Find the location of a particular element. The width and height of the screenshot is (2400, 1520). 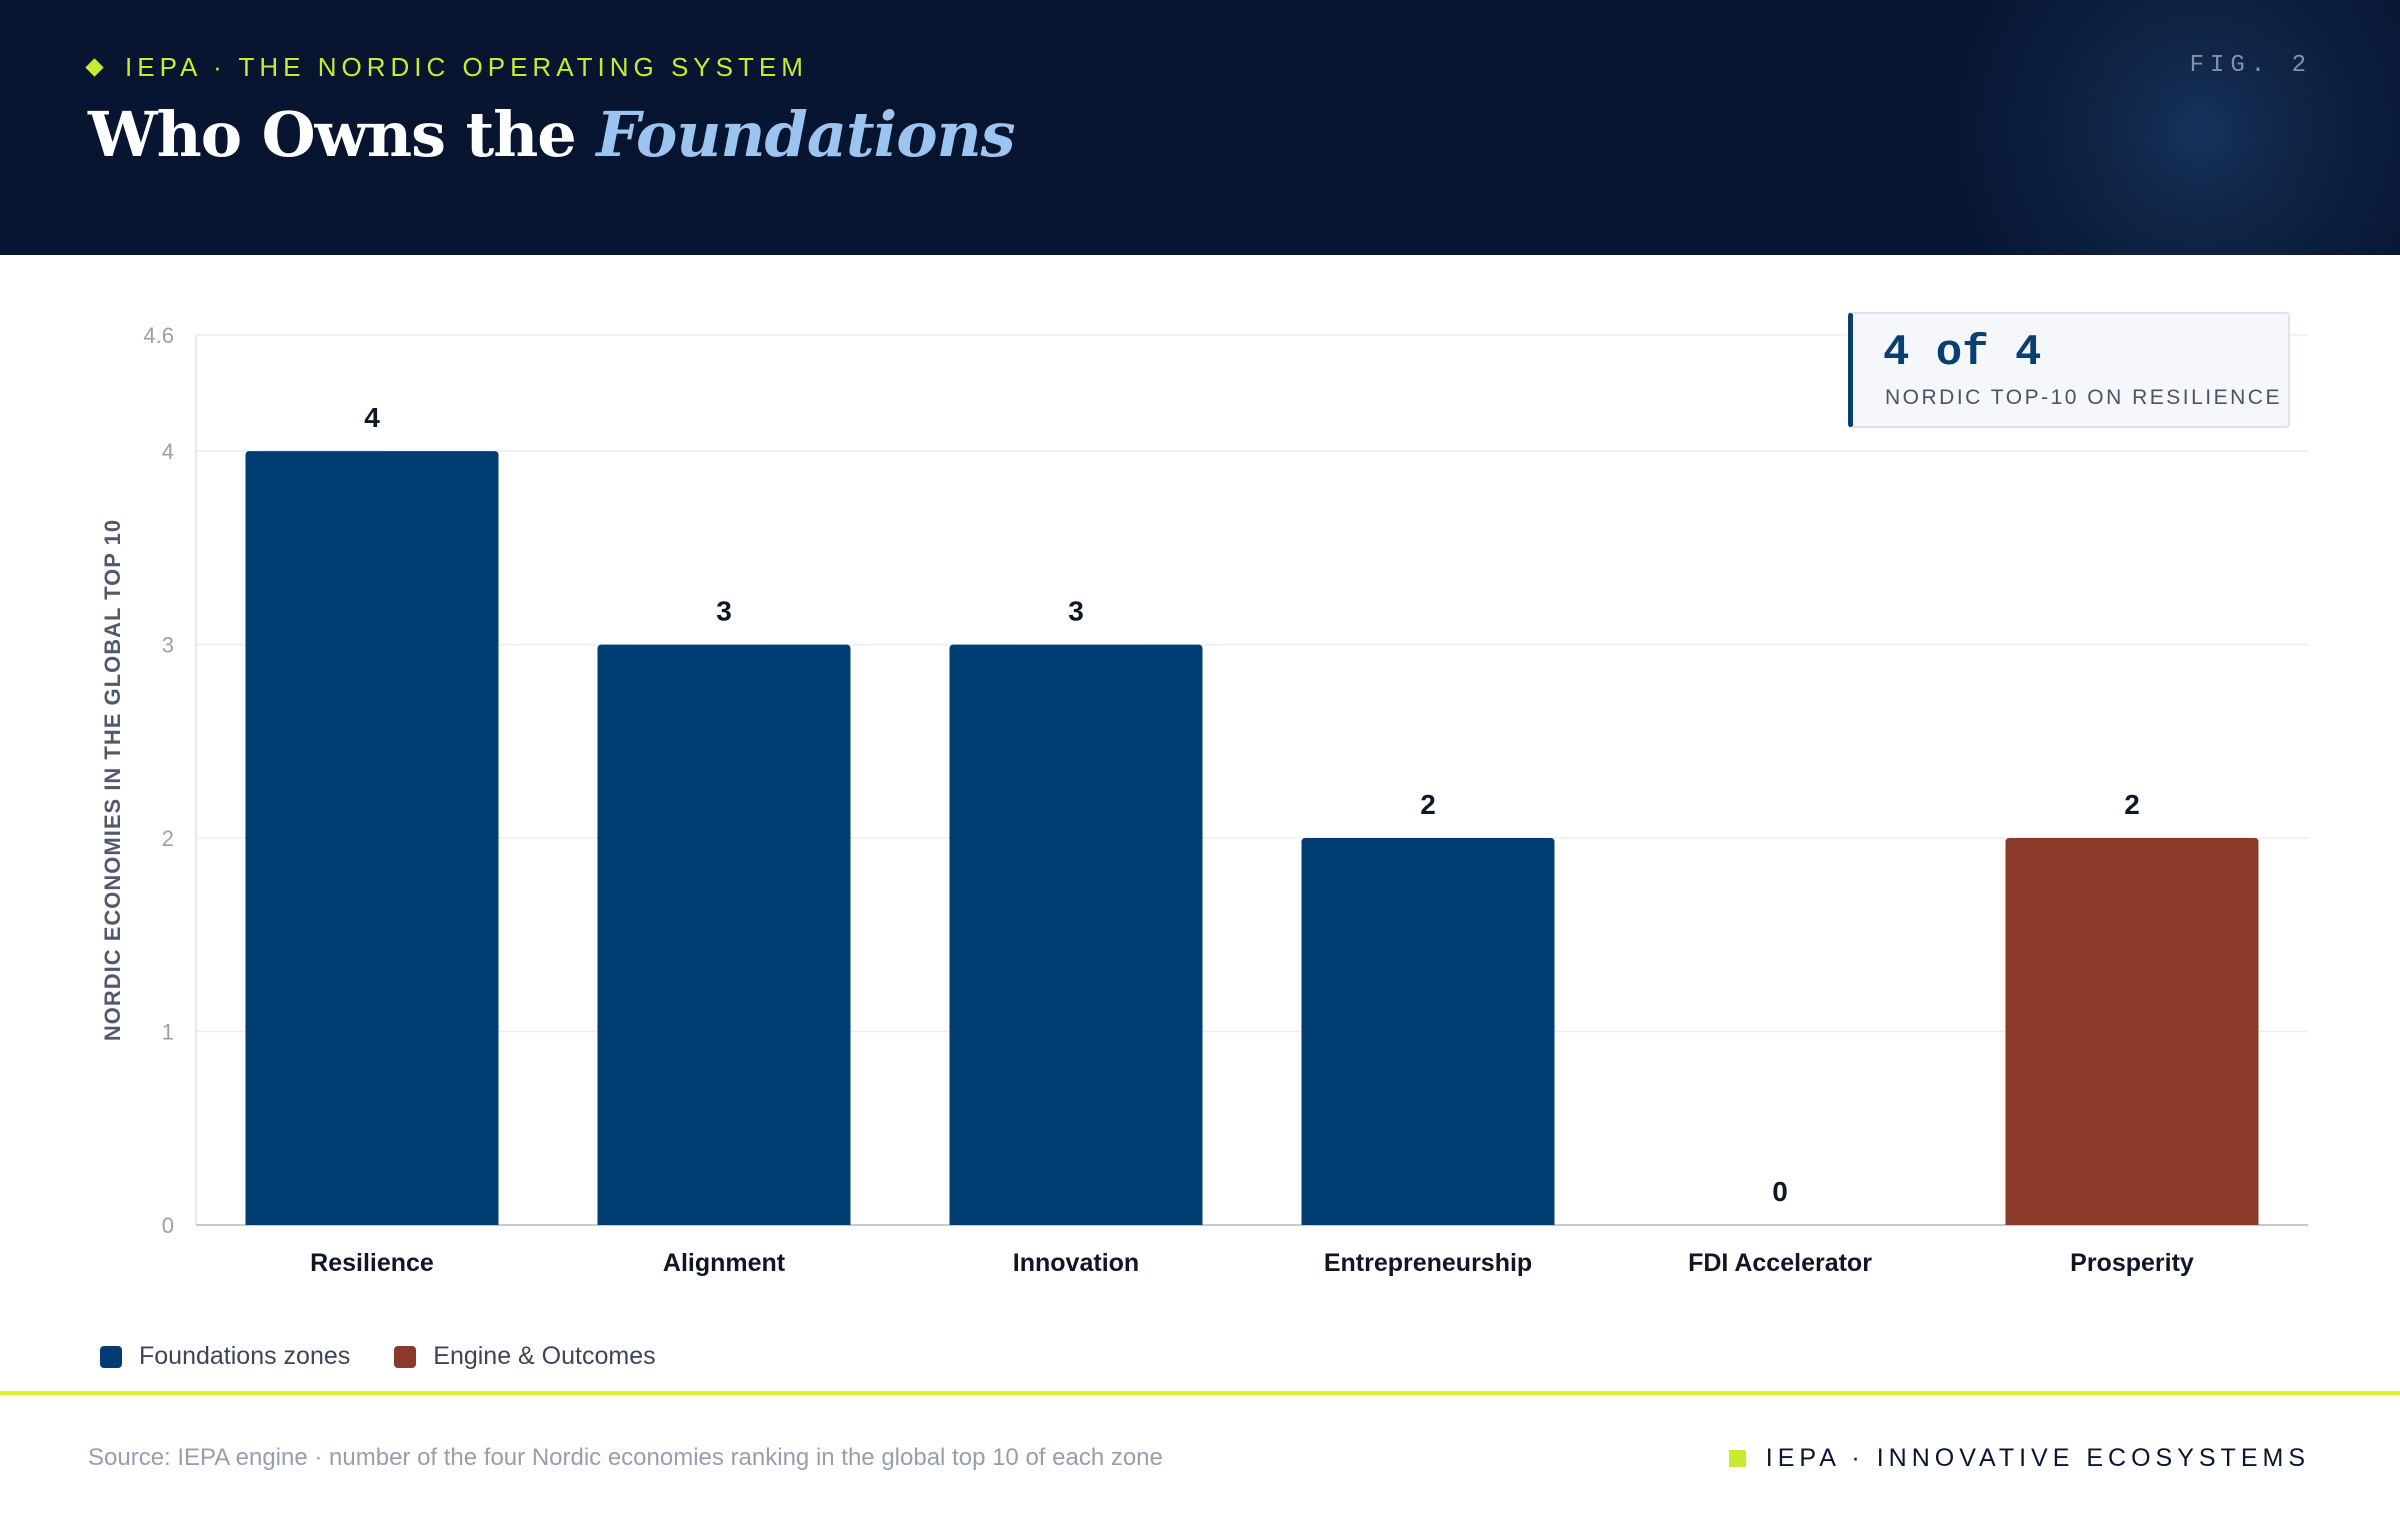

x-tick-label: Resilience is located at coordinates (372, 1263).